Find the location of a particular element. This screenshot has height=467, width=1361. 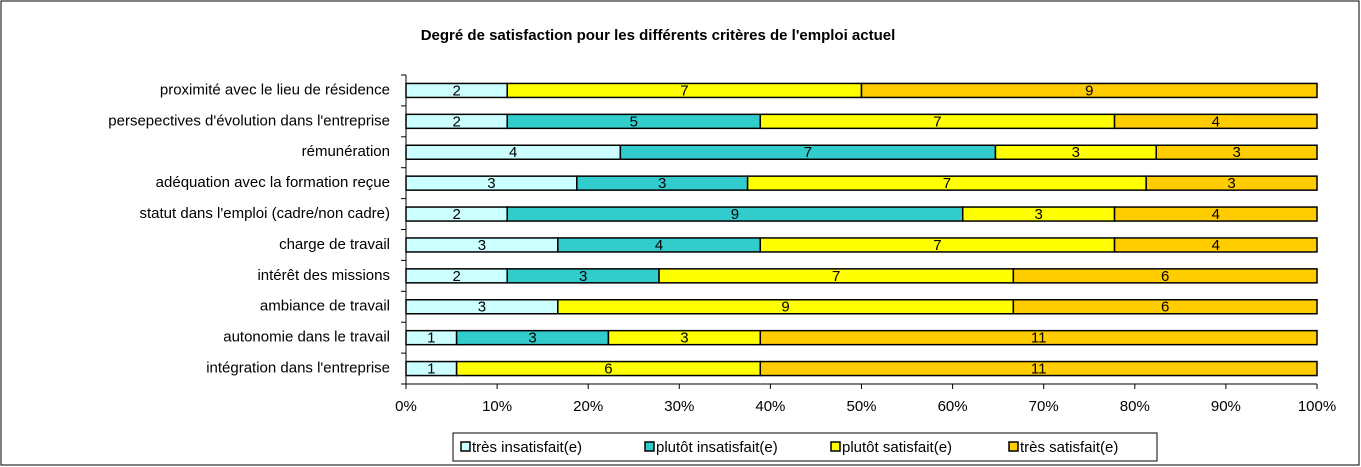

x-tick-label: 0% is located at coordinates (406, 406).